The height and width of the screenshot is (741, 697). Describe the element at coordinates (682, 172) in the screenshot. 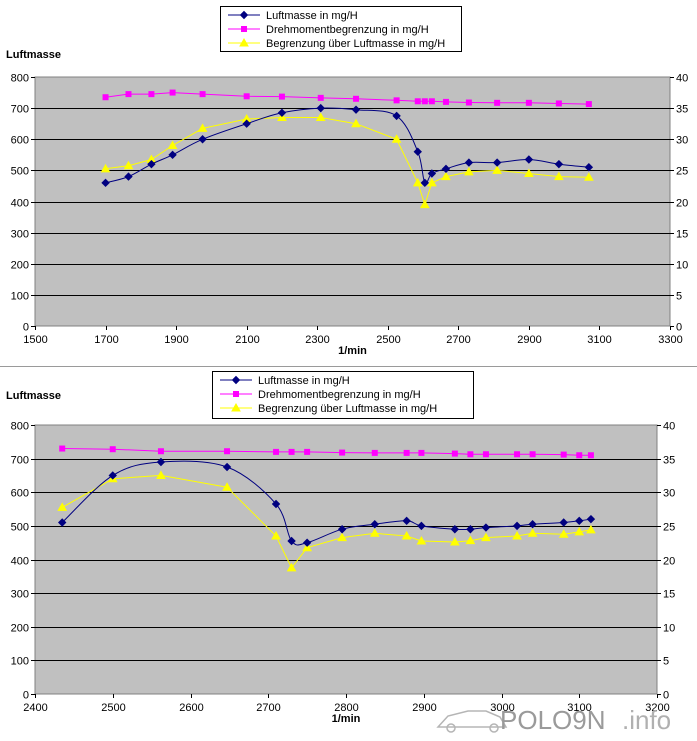

I see `y2-tick-label: 25` at that location.